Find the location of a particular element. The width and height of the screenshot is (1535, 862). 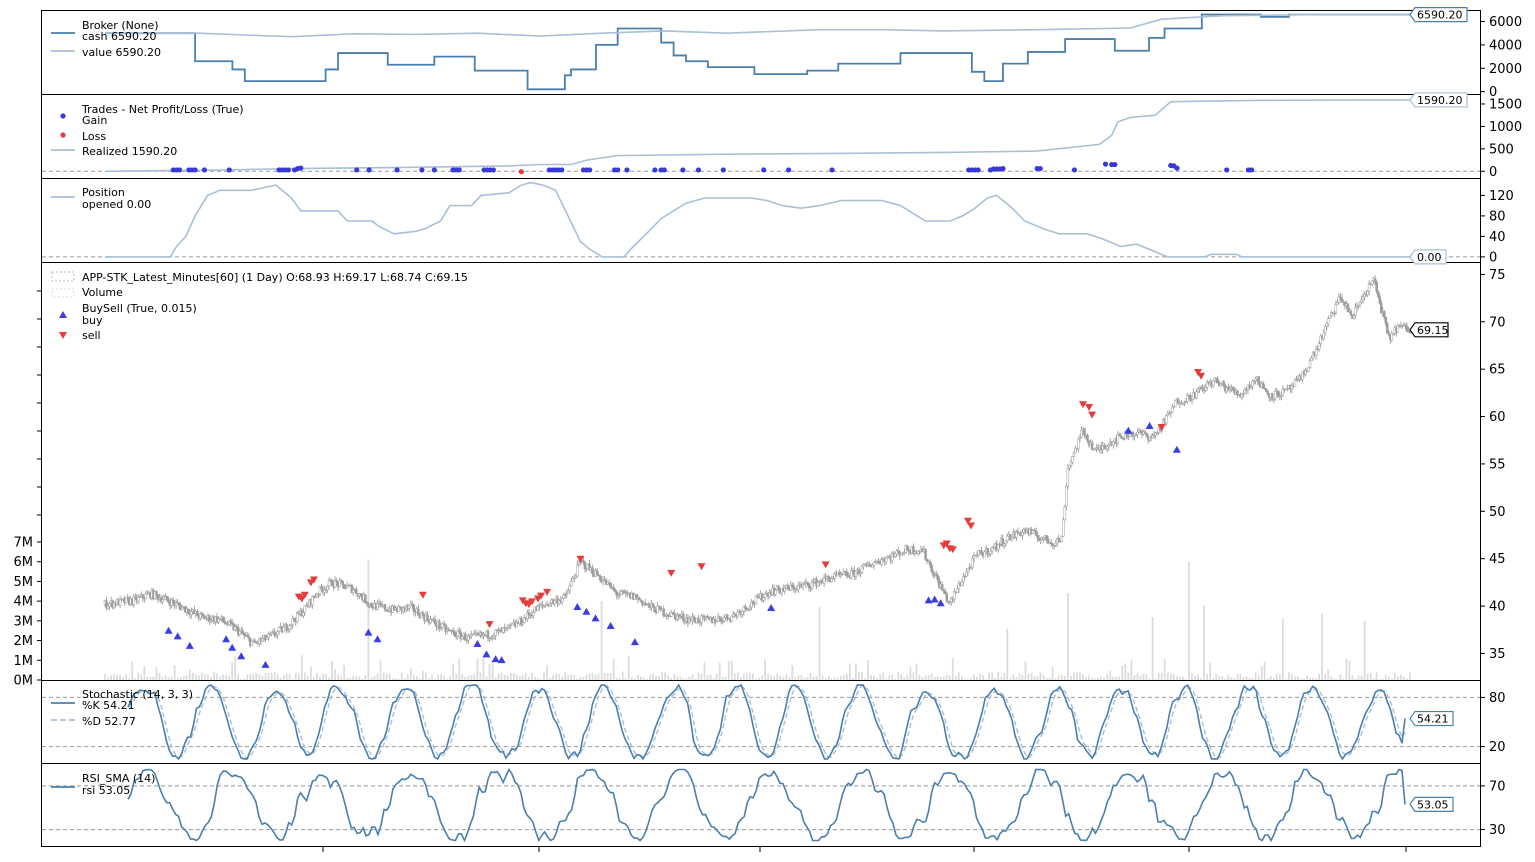

position-last-value-box is located at coordinates (1428, 257).